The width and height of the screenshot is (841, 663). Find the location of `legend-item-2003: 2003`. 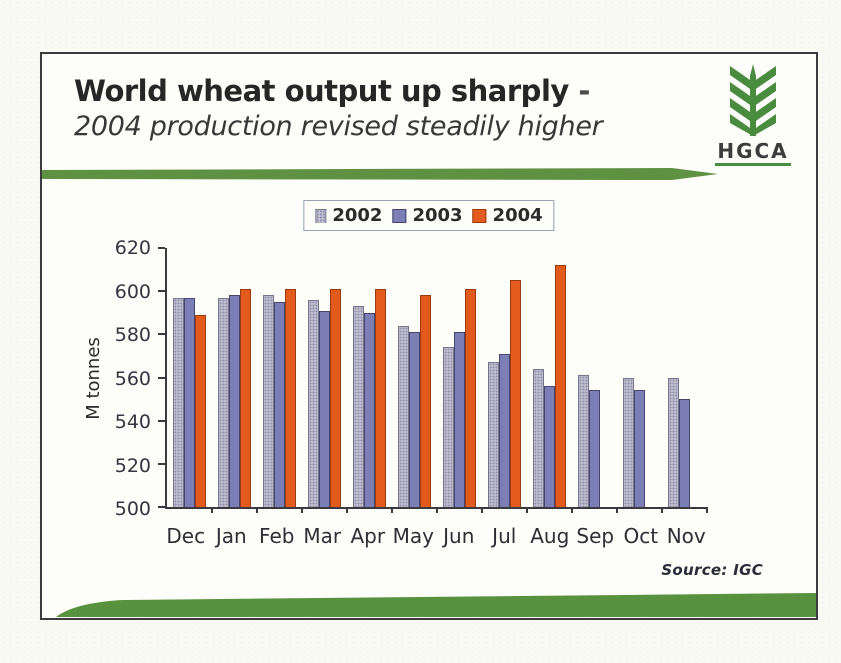

legend-item-2003: 2003 is located at coordinates (427, 215).